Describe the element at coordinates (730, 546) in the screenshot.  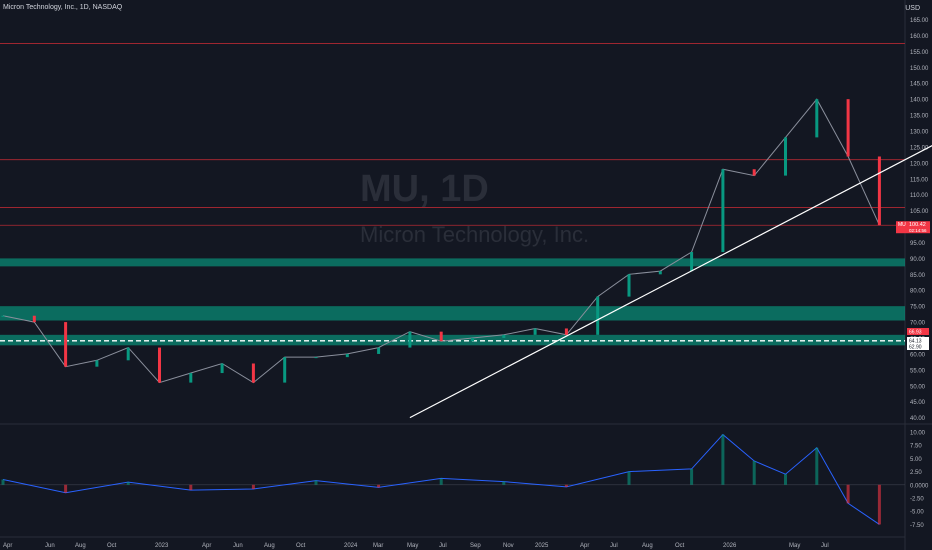
I see `time-axis-label: 2026` at that location.